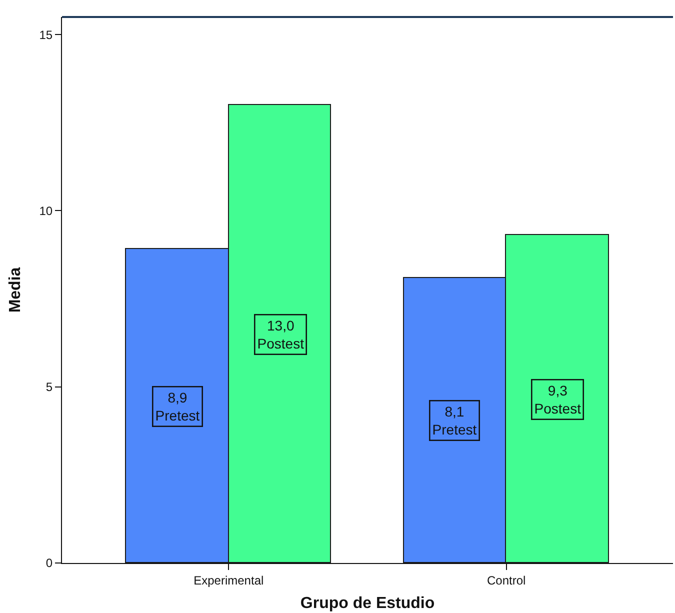 The image size is (675, 613). Describe the element at coordinates (177, 416) in the screenshot. I see `text: Pretest` at that location.